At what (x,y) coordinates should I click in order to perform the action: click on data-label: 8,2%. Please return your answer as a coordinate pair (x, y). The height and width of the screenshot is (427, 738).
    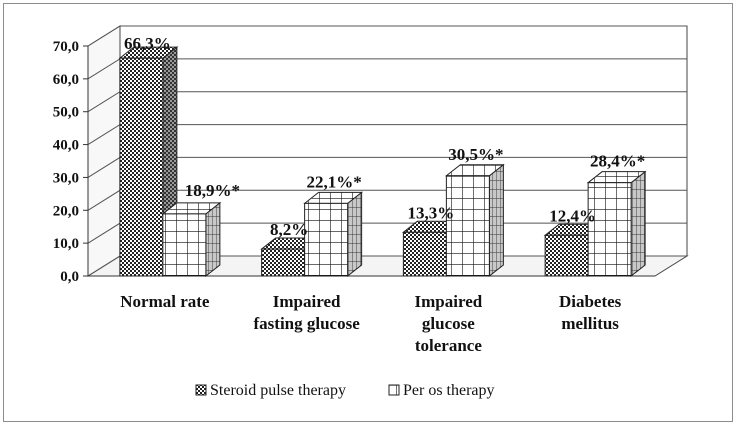
    Looking at the image, I should click on (289, 229).